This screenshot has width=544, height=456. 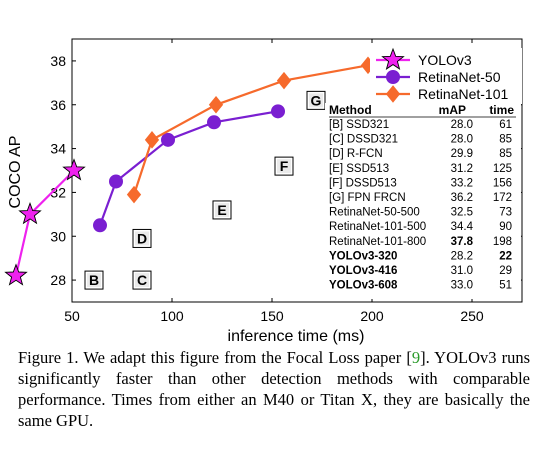 What do you see at coordinates (462, 183) in the screenshot?
I see `table-cell-map: 33.2` at bounding box center [462, 183].